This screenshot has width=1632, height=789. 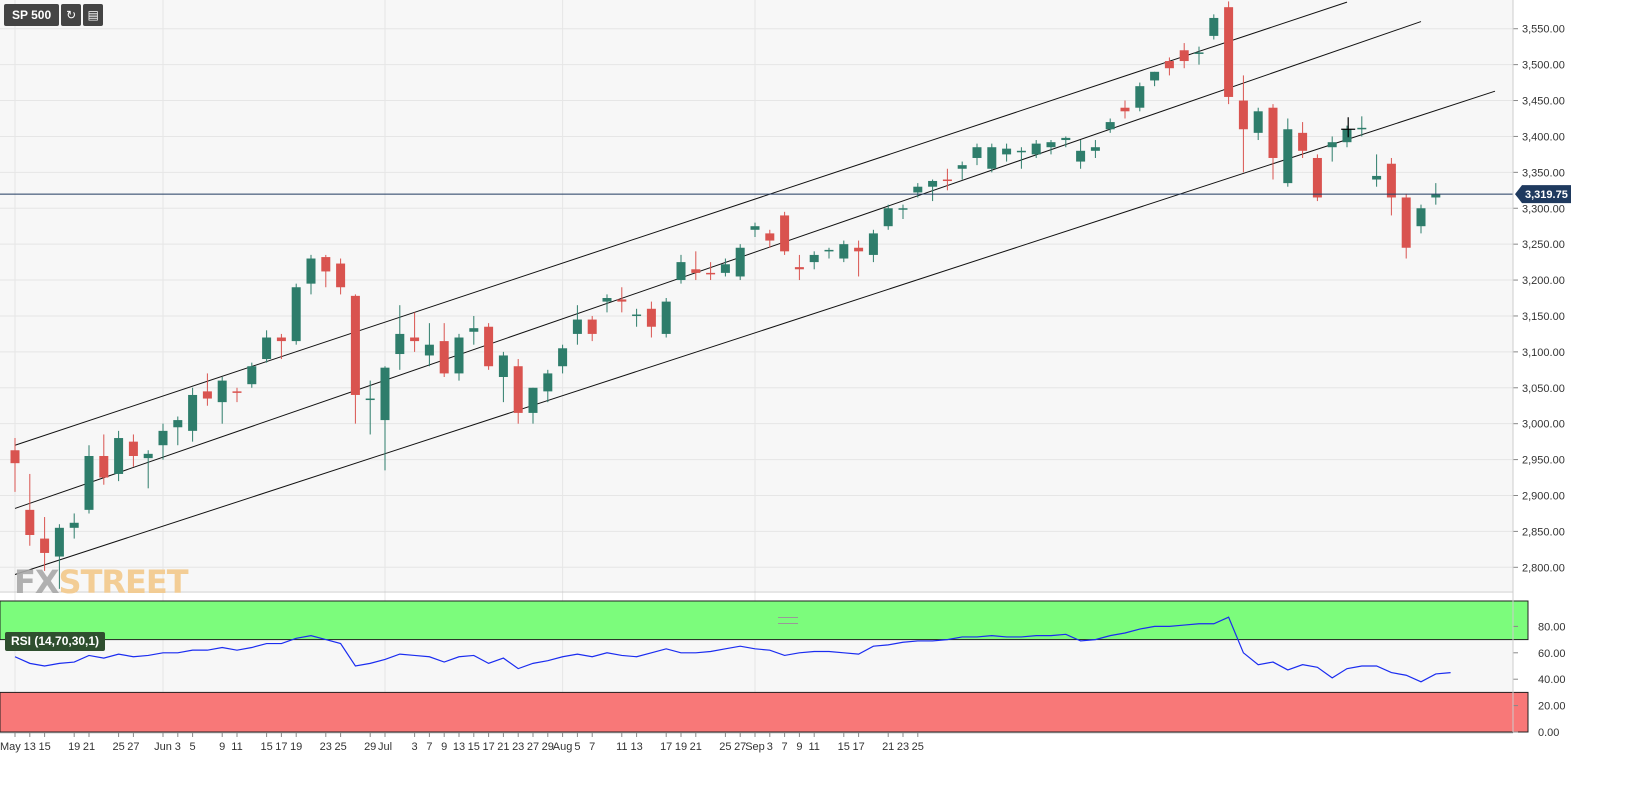 I want to click on price-tick-label: 3,350.00, so click(x=1543, y=173).